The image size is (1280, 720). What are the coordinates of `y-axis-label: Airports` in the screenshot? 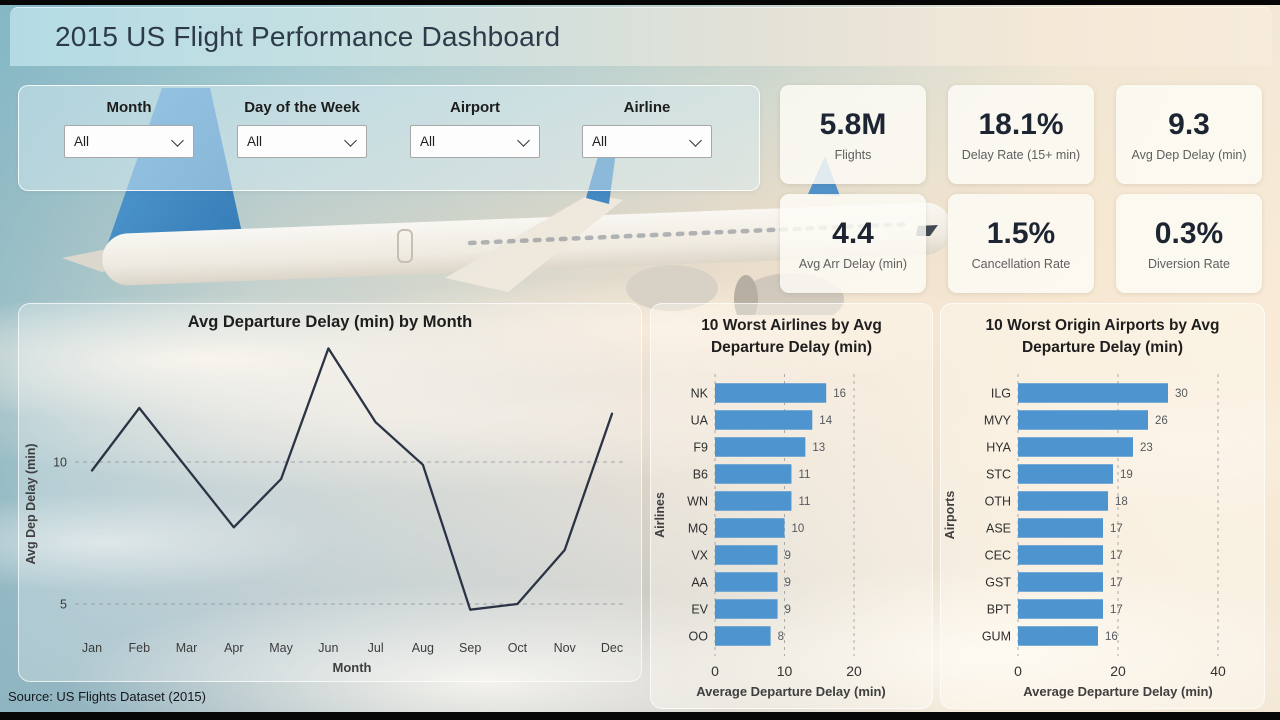 It's located at (950, 515).